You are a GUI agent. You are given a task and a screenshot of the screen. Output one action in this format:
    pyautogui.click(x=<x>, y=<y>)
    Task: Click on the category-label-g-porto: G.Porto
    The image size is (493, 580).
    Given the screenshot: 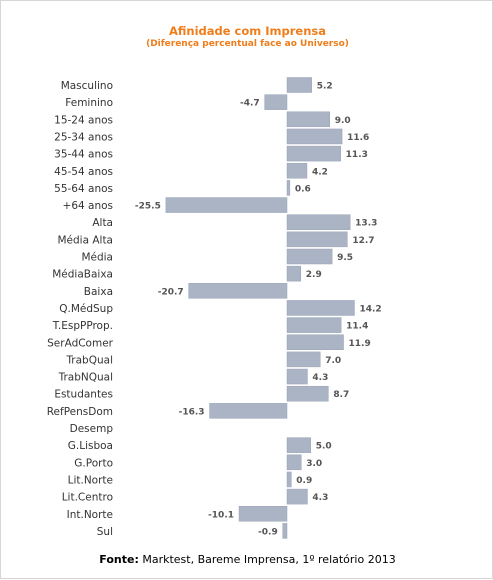 What is the action you would take?
    pyautogui.click(x=93, y=463)
    